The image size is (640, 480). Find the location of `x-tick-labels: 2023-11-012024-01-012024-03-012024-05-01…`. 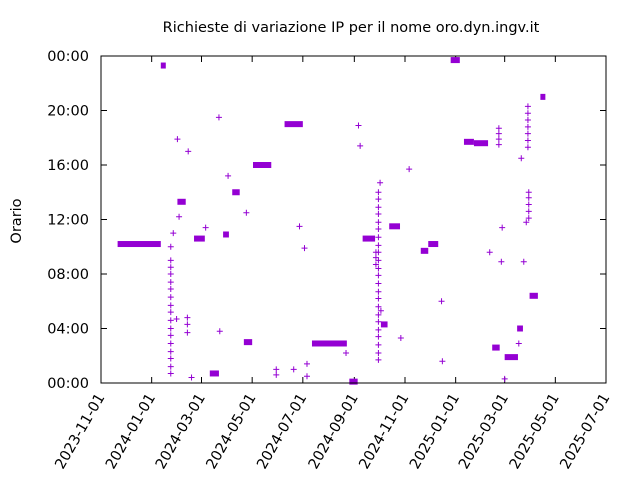

x-tick-labels: 2023-11-012024-01-012024-03-012024-05-01… is located at coordinates (332, 431).